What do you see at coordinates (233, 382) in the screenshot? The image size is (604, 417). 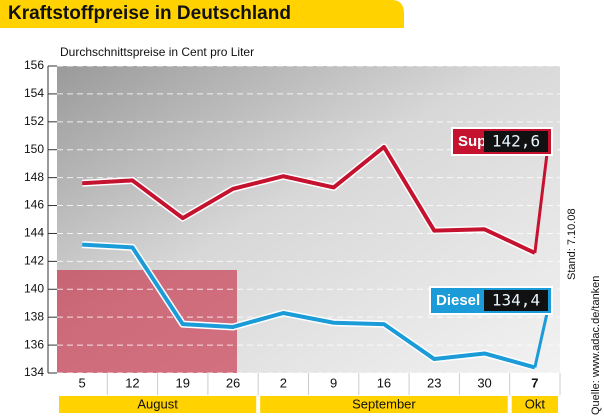 I see `x-tick-label: 26` at bounding box center [233, 382].